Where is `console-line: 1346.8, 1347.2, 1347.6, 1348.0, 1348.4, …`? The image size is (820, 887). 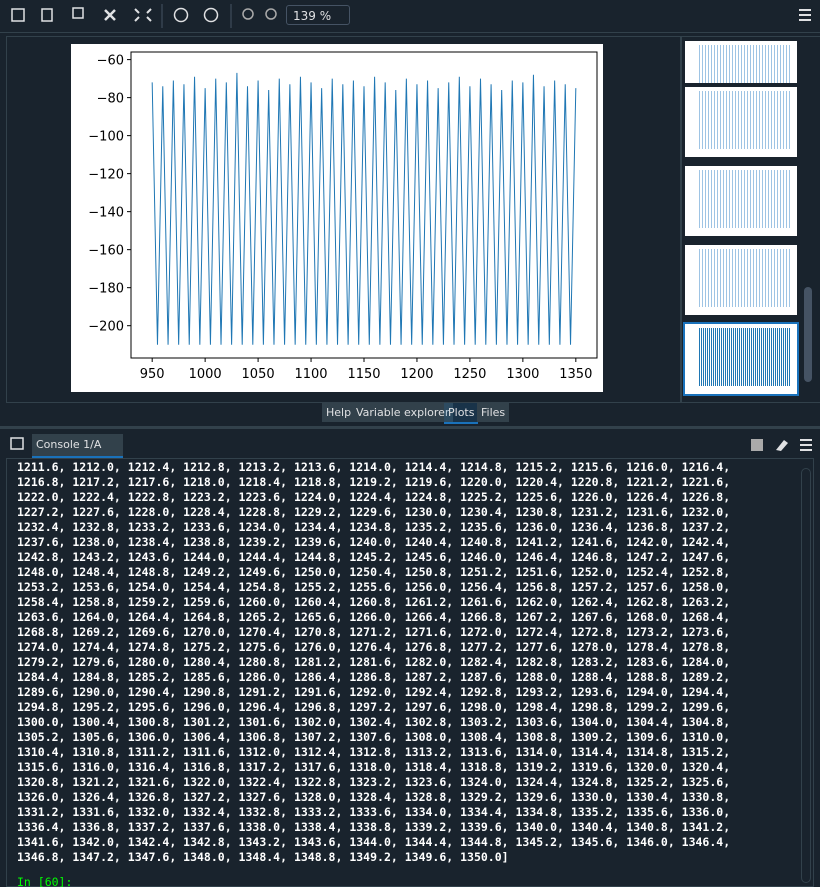 console-line: 1346.8, 1347.2, 1347.6, 1348.0, 1348.4, … is located at coordinates (263, 857).